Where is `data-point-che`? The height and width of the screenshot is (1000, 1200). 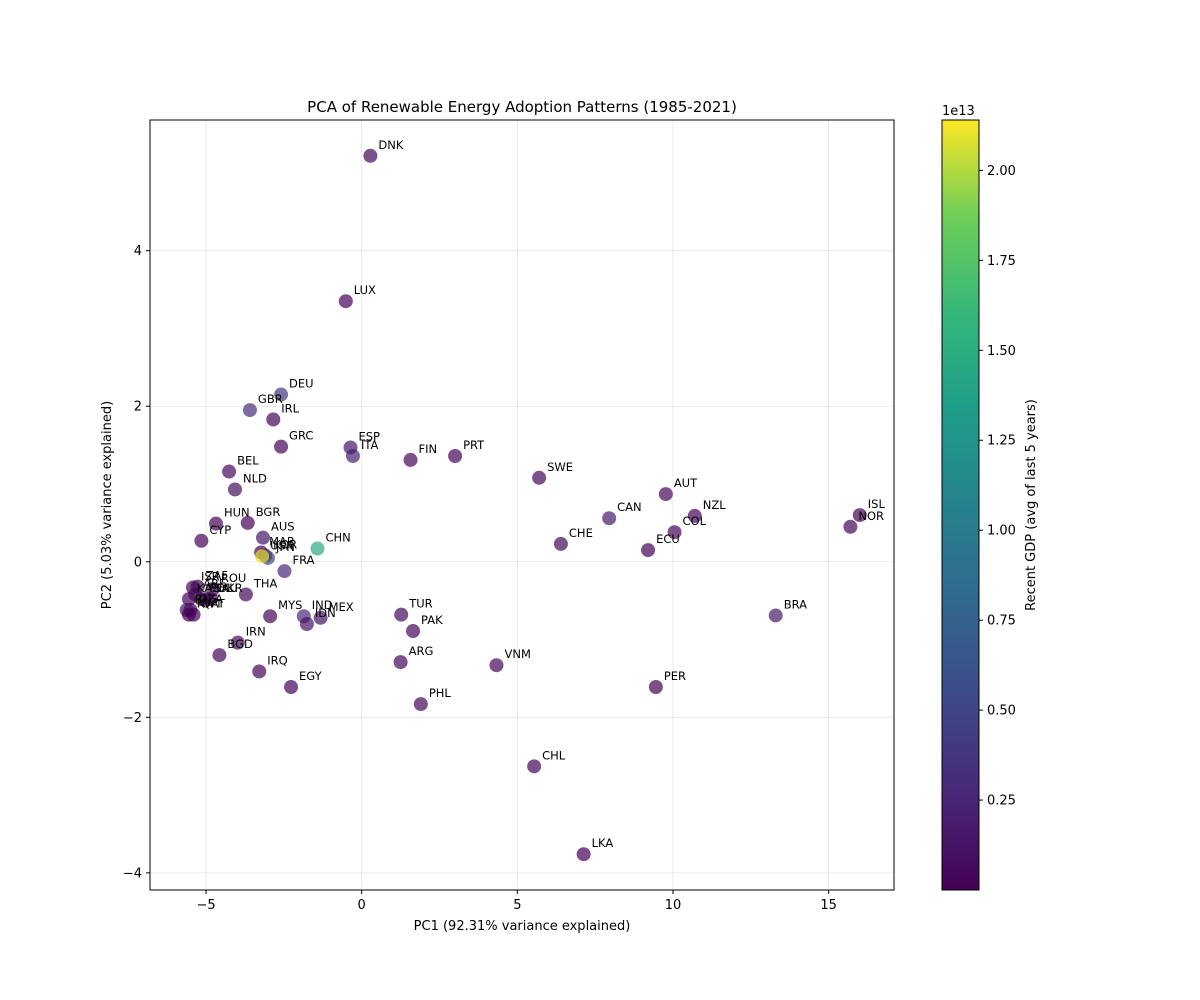
data-point-che is located at coordinates (560, 543).